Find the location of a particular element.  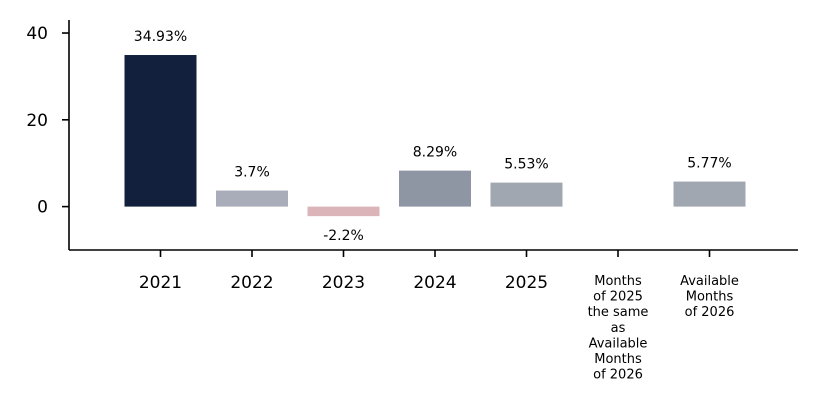

x-tick-label: 2023 is located at coordinates (343, 283).